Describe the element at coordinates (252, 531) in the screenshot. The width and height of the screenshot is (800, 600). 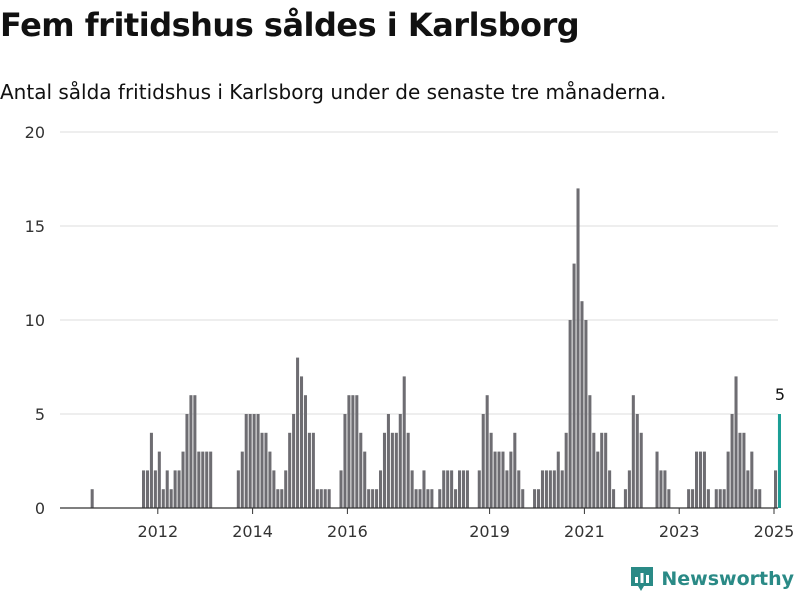
I see `x-tick-label: 2014` at that location.